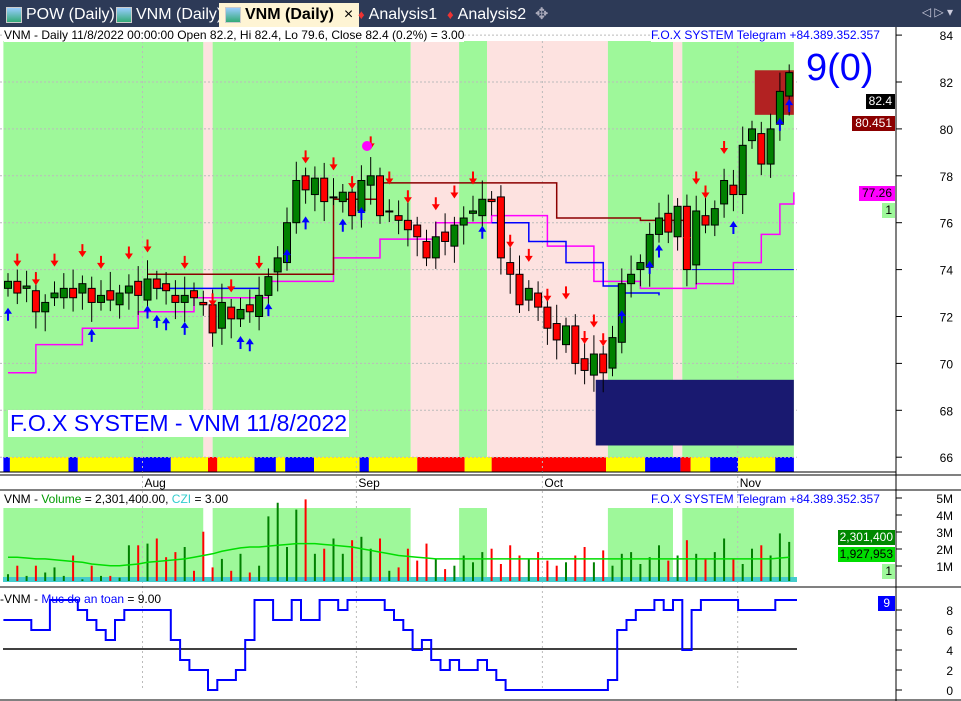 Image resolution: width=961 pixels, height=701 pixels. I want to click on level-red-badge: 80.451, so click(873, 123).